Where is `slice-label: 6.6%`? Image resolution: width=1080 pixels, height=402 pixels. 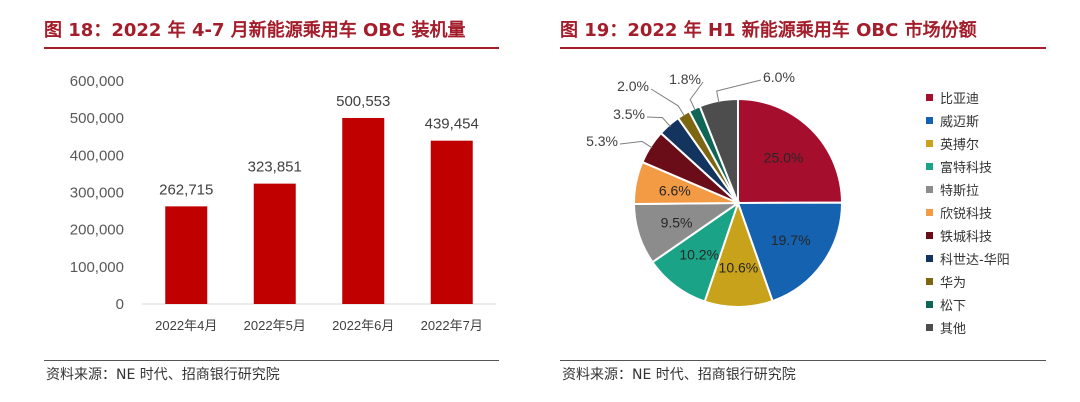
slice-label: 6.6% is located at coordinates (675, 190).